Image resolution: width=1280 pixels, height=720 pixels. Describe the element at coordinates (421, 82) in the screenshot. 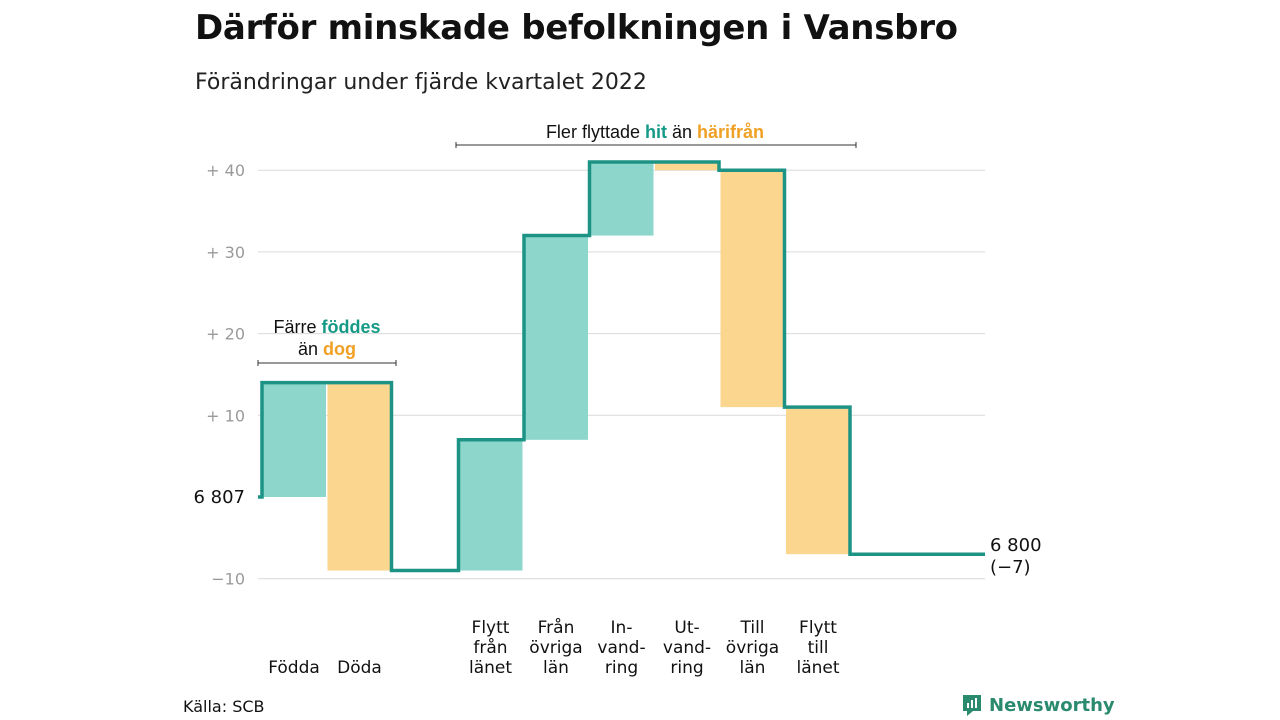

I see `chart-subtitle: Förändringar under fjärde kvartalet 2022` at that location.